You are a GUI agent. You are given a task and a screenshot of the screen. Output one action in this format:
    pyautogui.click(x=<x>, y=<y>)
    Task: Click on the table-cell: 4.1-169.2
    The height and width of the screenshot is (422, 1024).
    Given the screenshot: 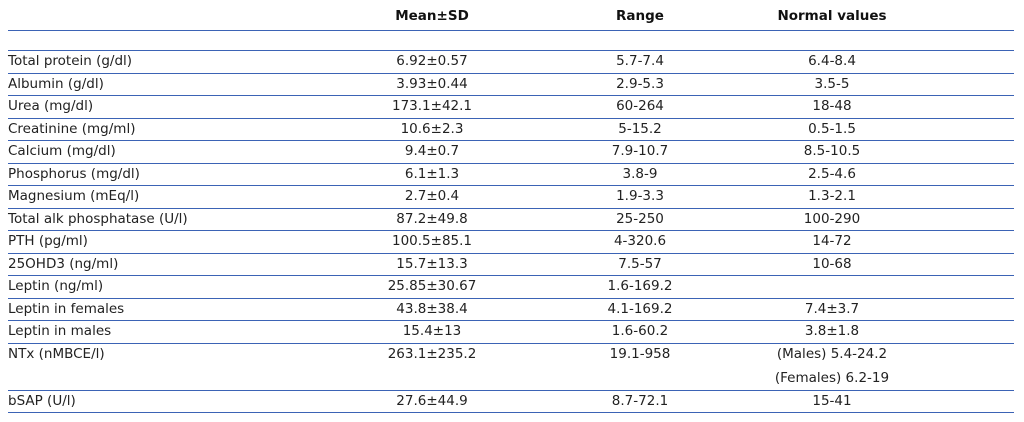 What is the action you would take?
    pyautogui.click(x=640, y=308)
    